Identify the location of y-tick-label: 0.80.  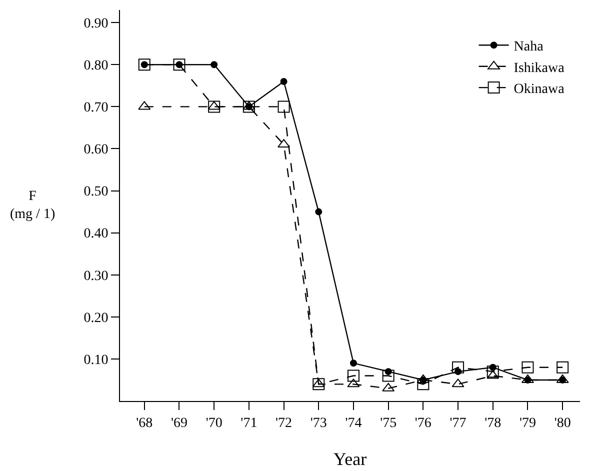
(96, 66).